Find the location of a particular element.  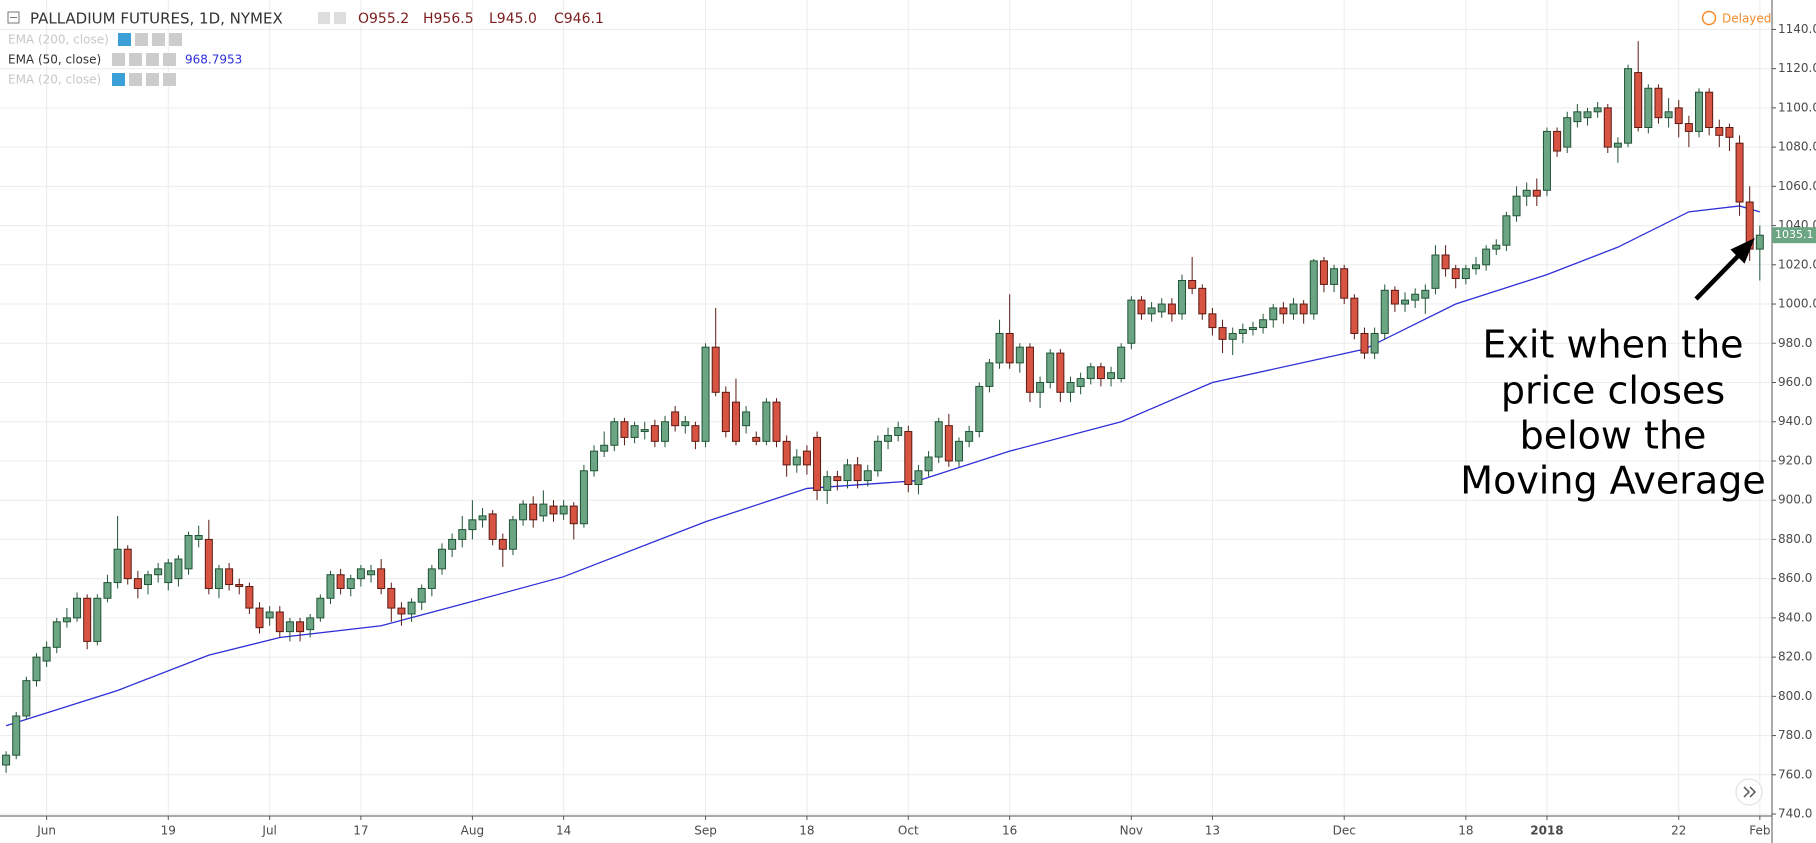

y-tick-label: 820.0 is located at coordinates (1795, 657).